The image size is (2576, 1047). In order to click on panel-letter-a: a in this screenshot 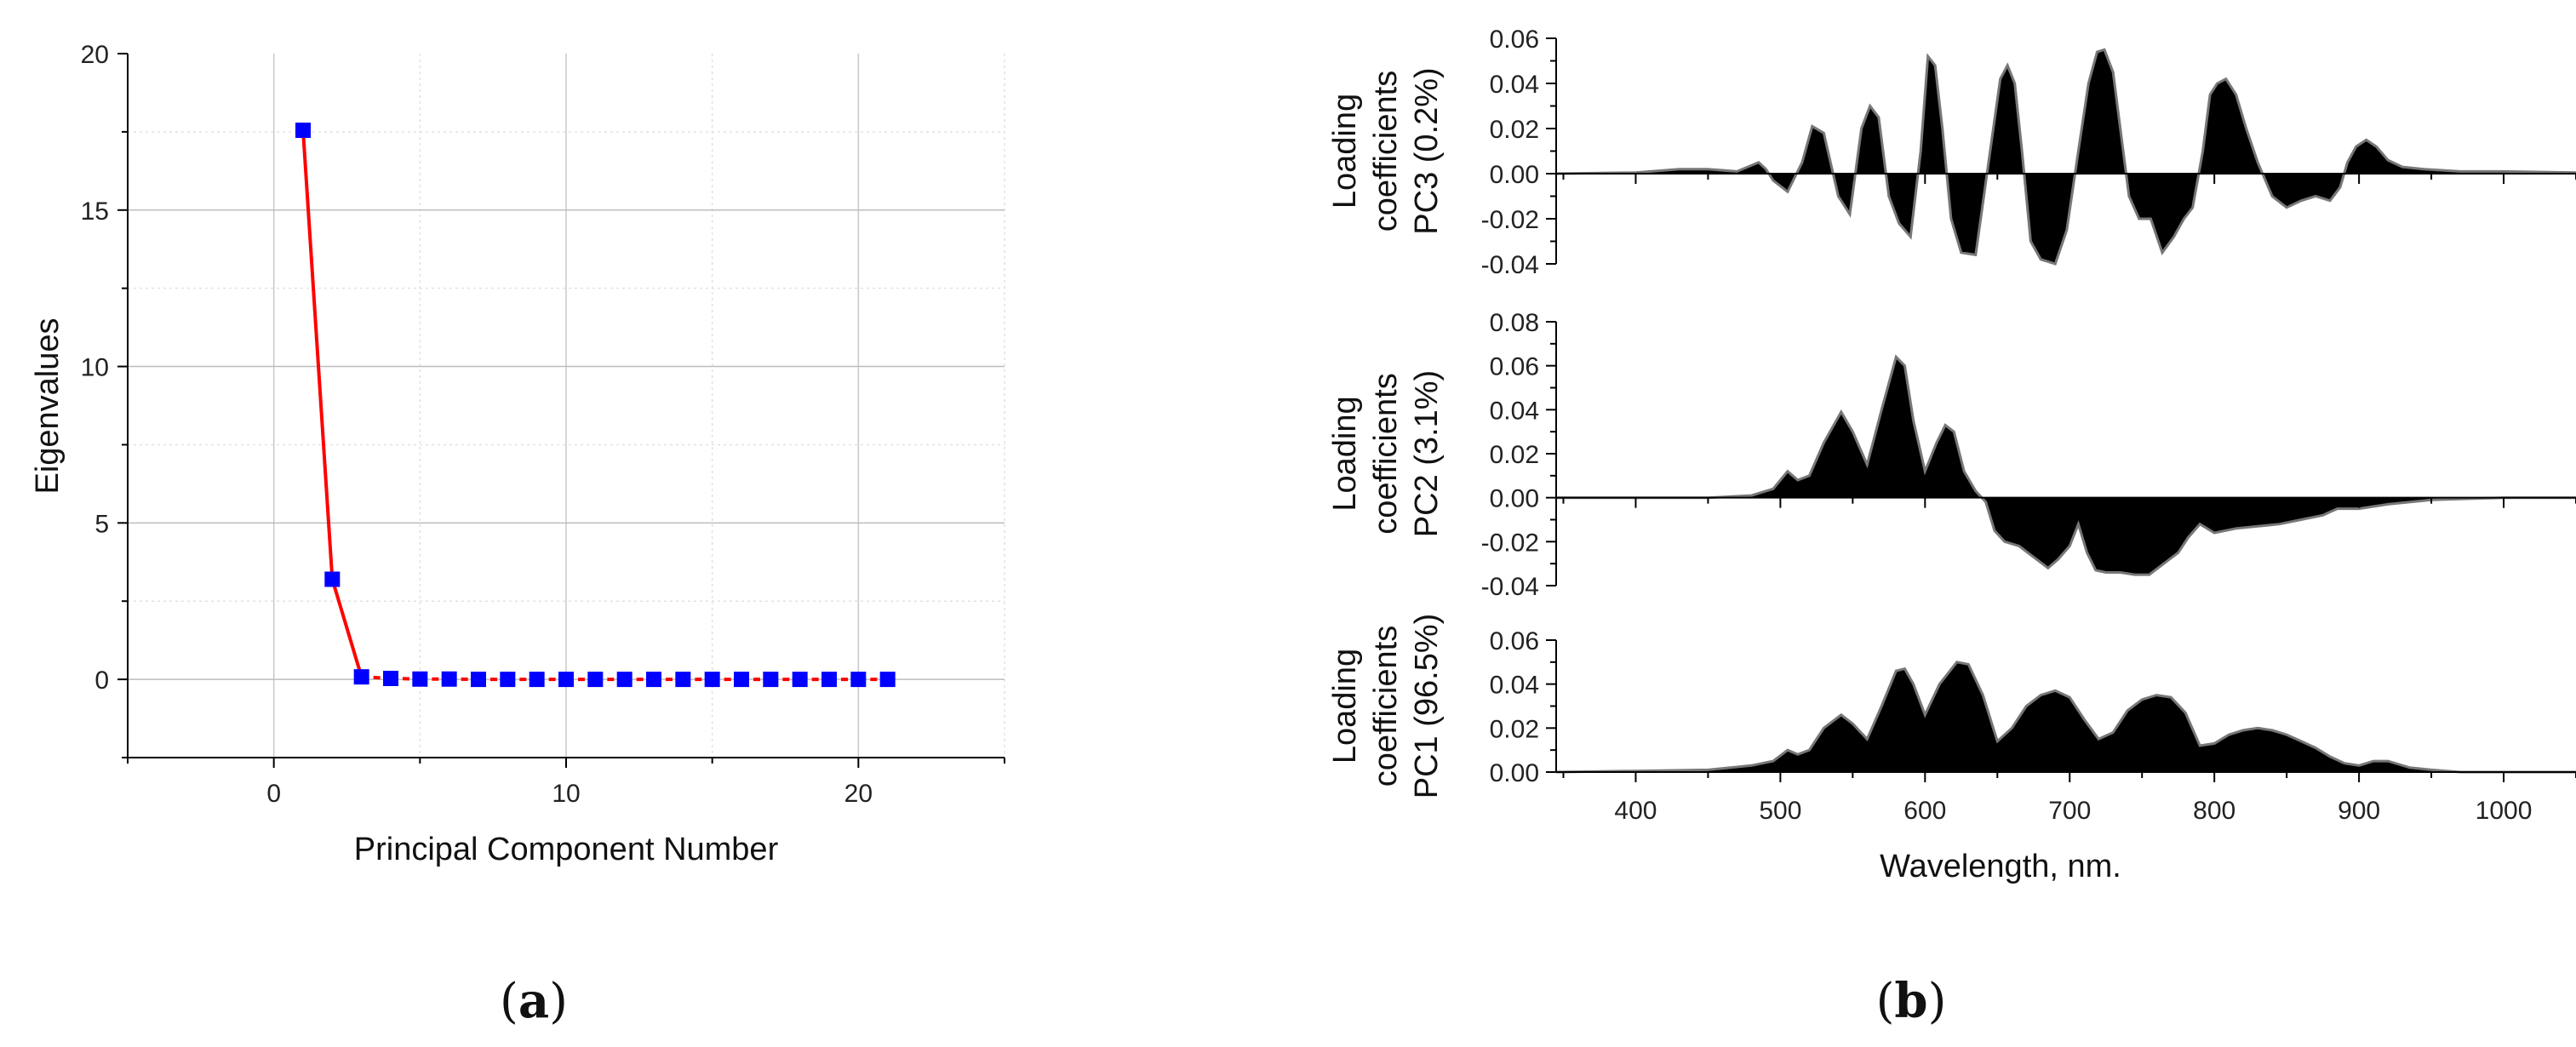, I will do `click(533, 1001)`.